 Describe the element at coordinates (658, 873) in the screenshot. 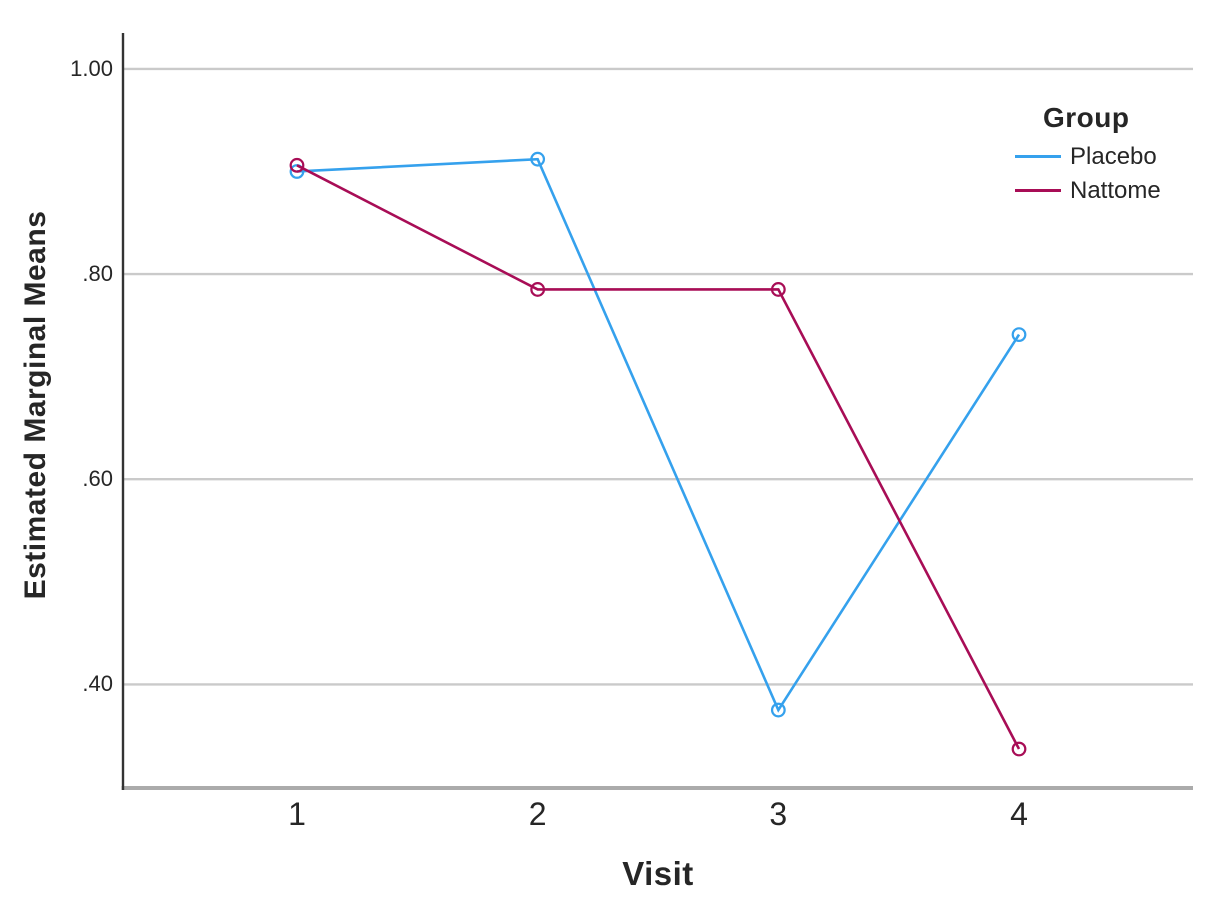

I see `x-axis-title: Visit` at that location.